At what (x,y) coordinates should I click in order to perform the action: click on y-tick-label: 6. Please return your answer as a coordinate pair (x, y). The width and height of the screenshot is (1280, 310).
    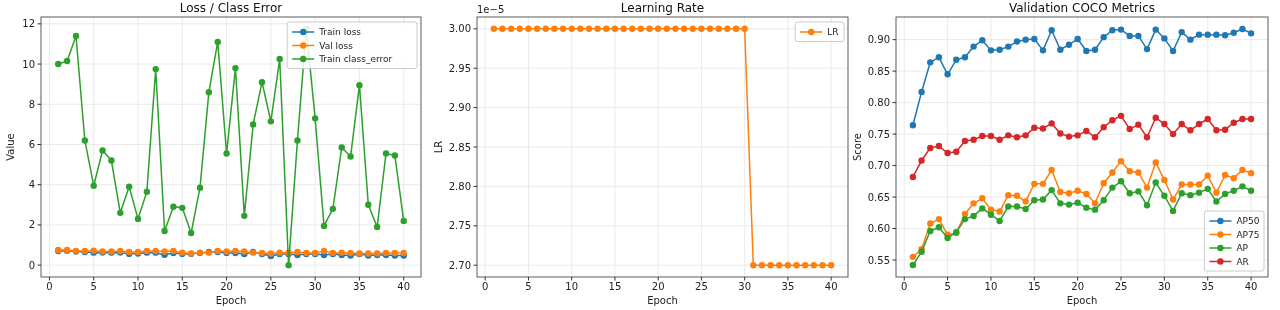
    Looking at the image, I should click on (31, 144).